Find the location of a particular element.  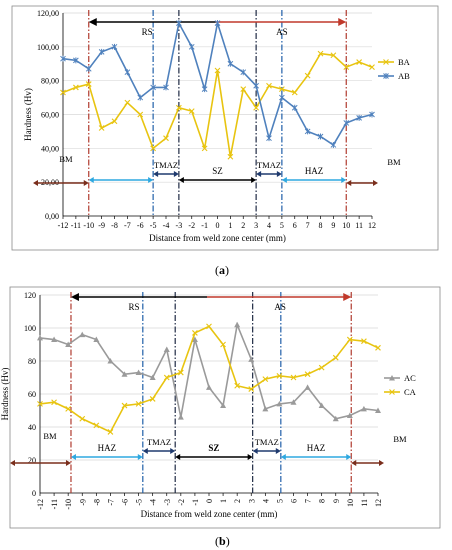

caption-b-letter: b is located at coordinates (222, 541).